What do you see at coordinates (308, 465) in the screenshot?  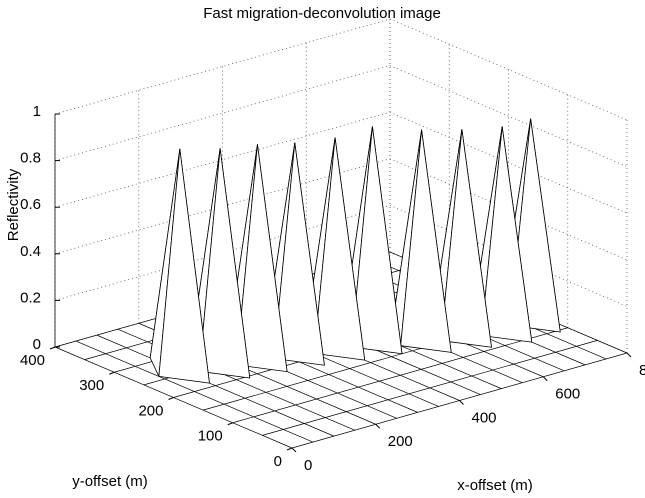 I see `x-tick-label: 0` at bounding box center [308, 465].